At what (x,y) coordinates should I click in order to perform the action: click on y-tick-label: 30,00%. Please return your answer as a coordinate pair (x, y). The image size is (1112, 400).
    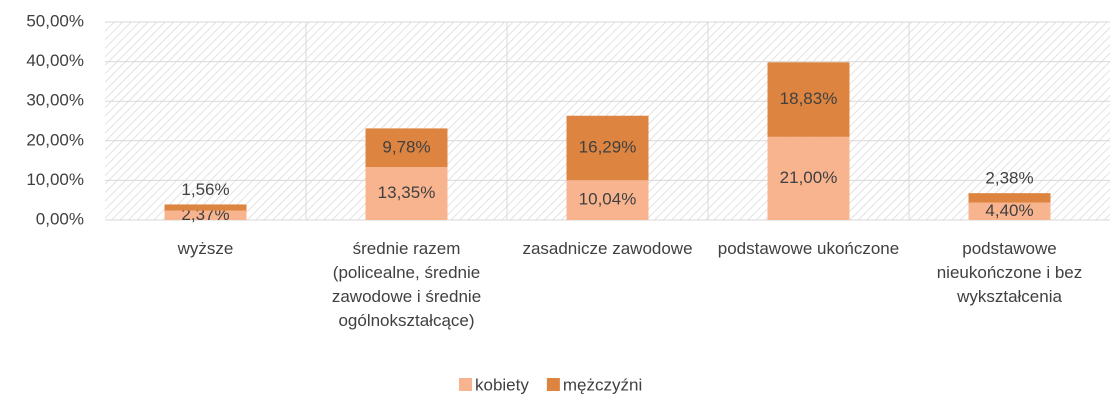
    Looking at the image, I should click on (55, 100).